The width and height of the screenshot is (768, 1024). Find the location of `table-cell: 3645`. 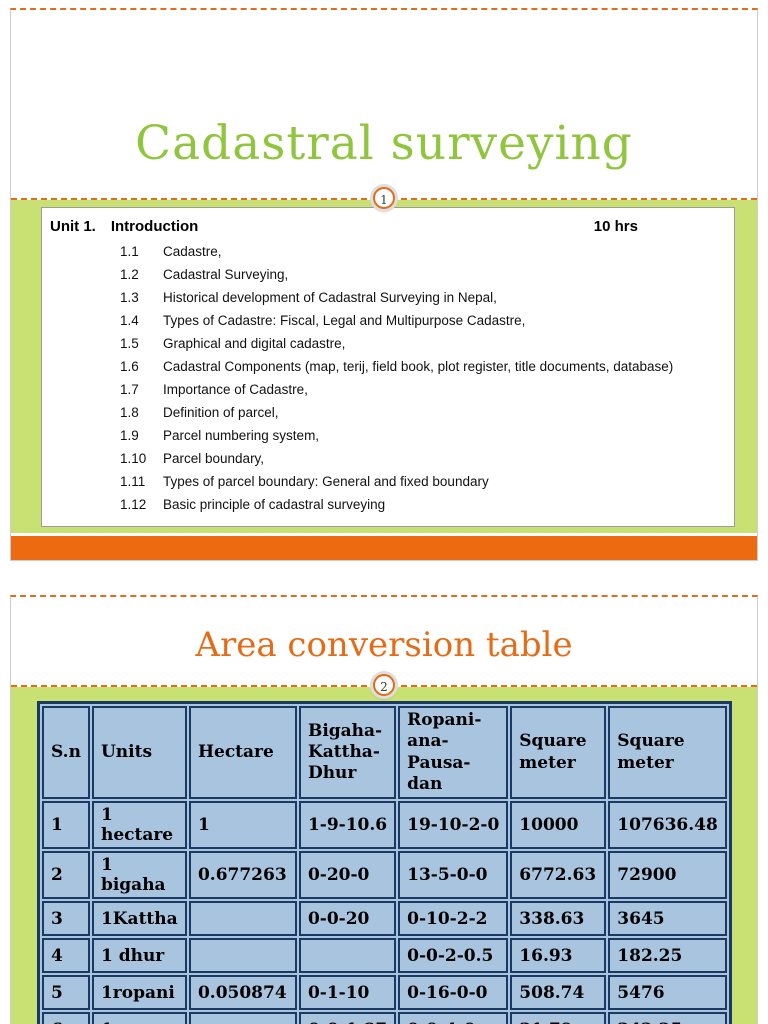

table-cell: 3645 is located at coordinates (667, 918).